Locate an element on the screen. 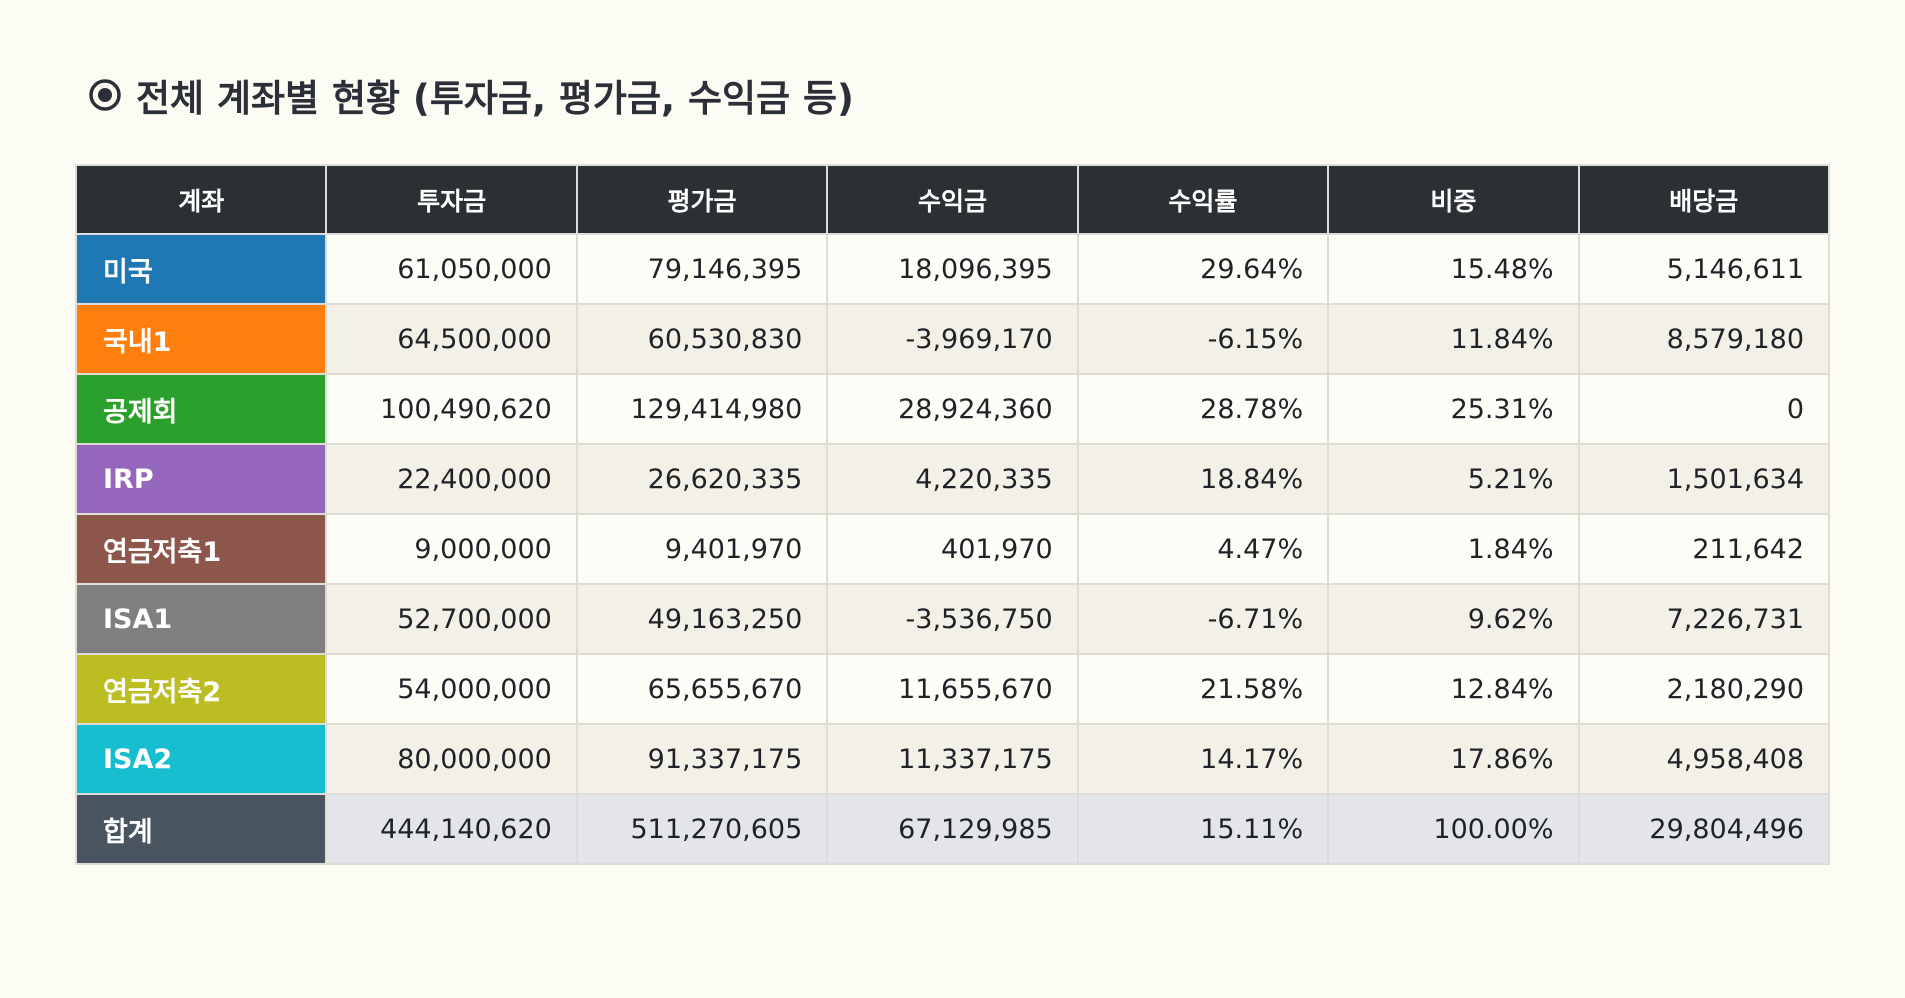 This screenshot has height=998, width=1905. value-cell: 11,337,175 is located at coordinates (952, 759).